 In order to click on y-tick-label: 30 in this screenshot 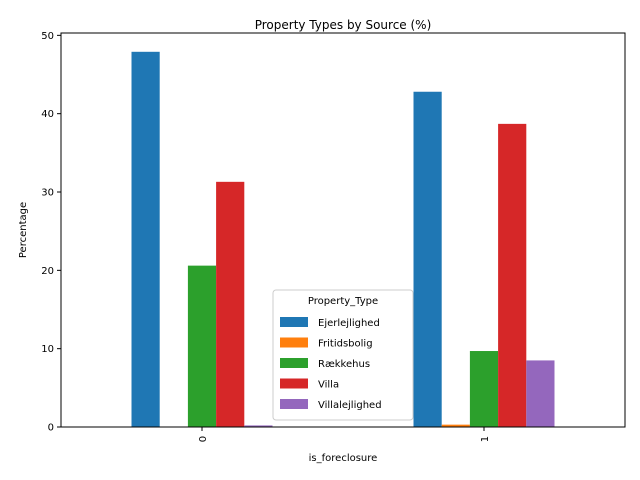, I will do `click(47, 193)`.